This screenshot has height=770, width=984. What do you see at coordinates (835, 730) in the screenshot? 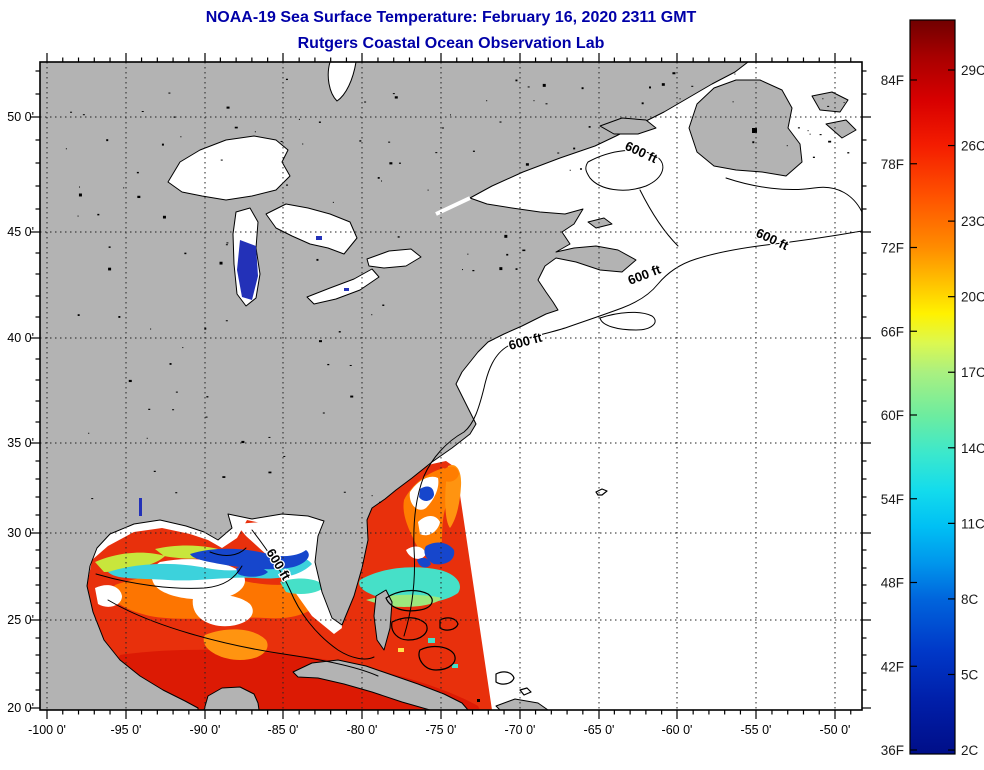
I see `x-tick-label: -50 0'` at bounding box center [835, 730].